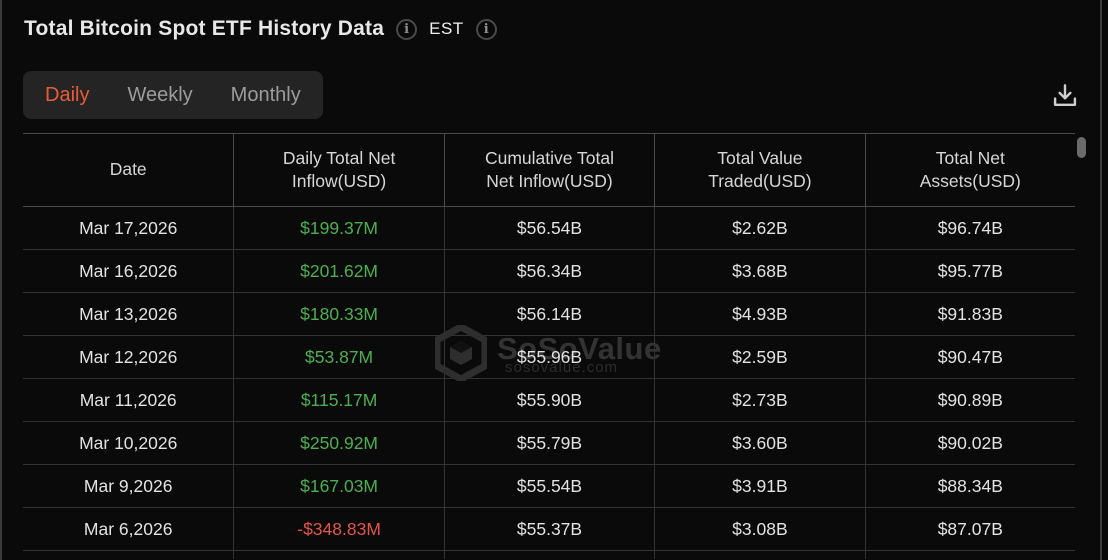  What do you see at coordinates (128, 555) in the screenshot?
I see `cell-date` at bounding box center [128, 555].